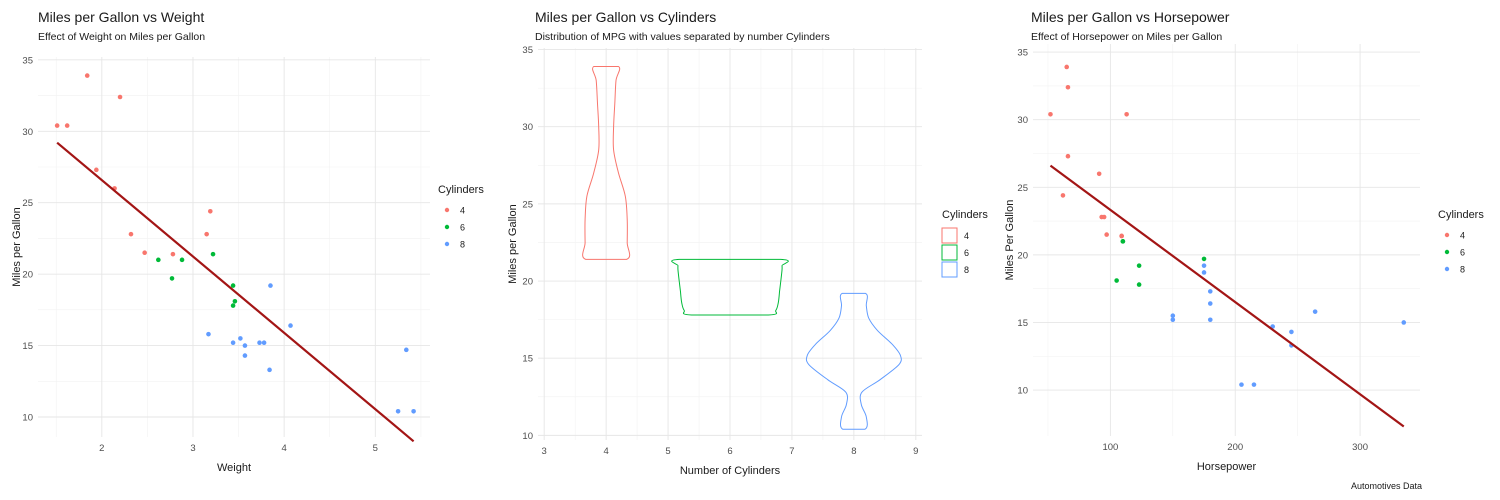 Image resolution: width=1500 pixels, height=500 pixels. Describe the element at coordinates (1227, 296) in the screenshot. I see `regression-line` at that location.